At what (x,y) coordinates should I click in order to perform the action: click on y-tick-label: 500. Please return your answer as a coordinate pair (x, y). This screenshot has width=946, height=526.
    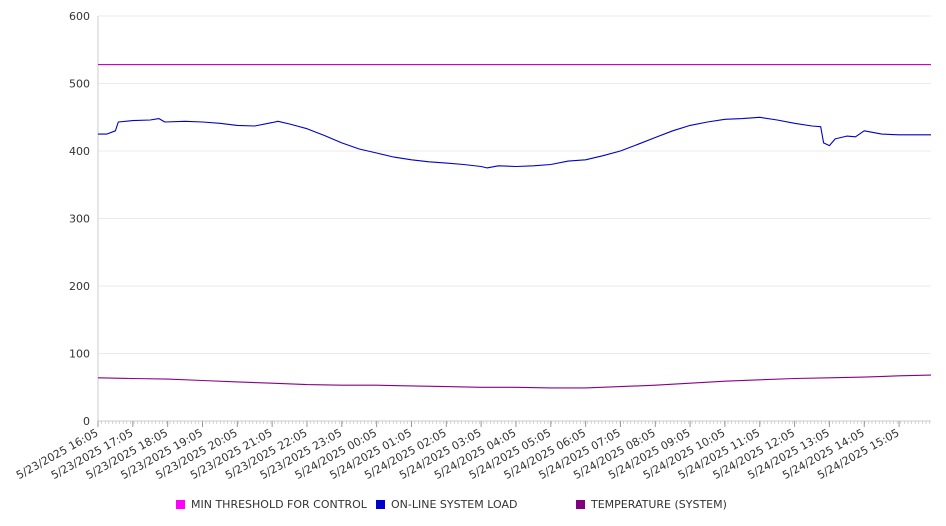
    Looking at the image, I should click on (79, 84).